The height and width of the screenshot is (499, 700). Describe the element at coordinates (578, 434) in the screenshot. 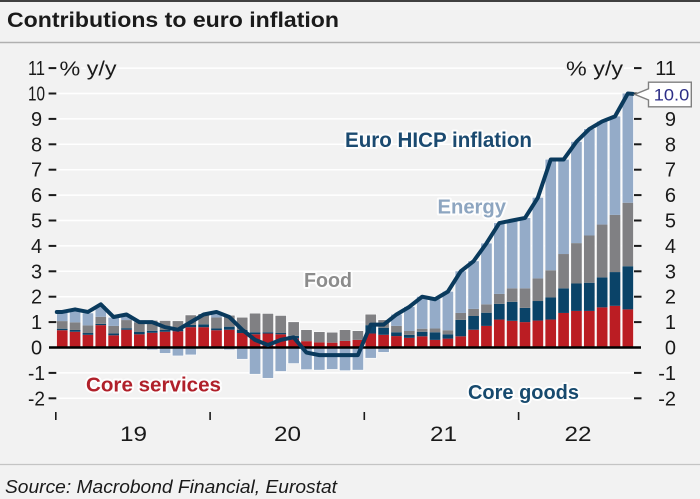

I see `svg-text: 22` at that location.